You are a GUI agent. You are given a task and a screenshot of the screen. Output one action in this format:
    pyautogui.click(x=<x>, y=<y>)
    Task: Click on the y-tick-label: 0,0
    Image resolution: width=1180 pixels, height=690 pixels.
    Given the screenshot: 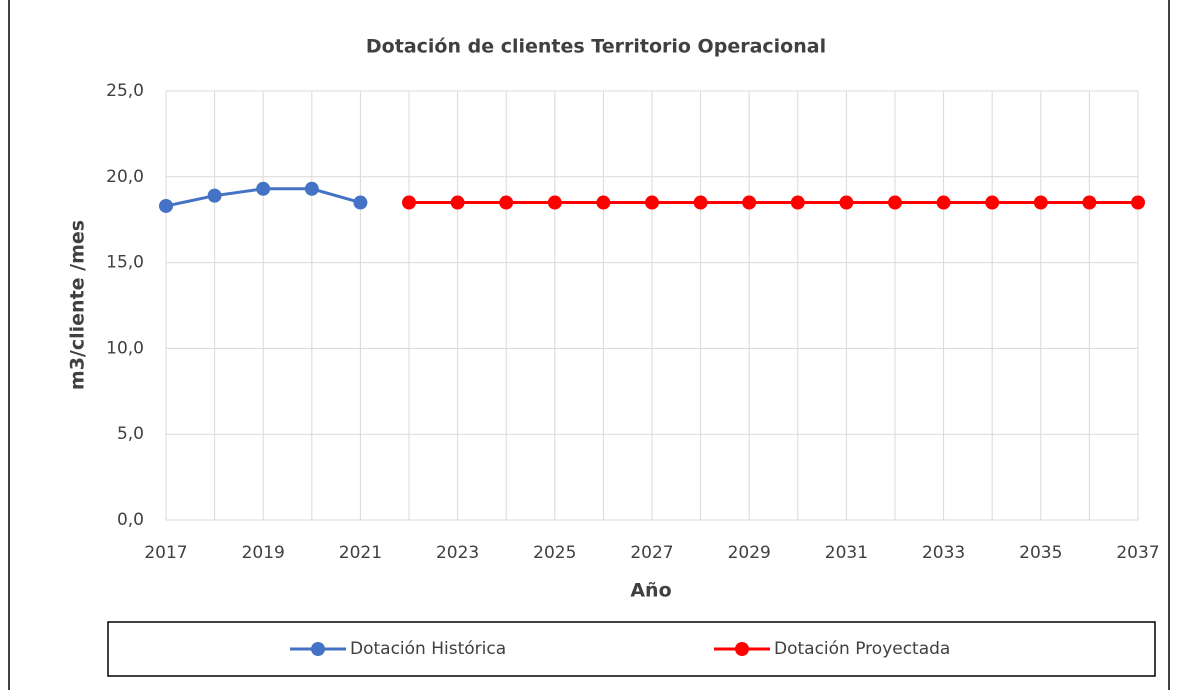 What is the action you would take?
    pyautogui.click(x=130, y=520)
    